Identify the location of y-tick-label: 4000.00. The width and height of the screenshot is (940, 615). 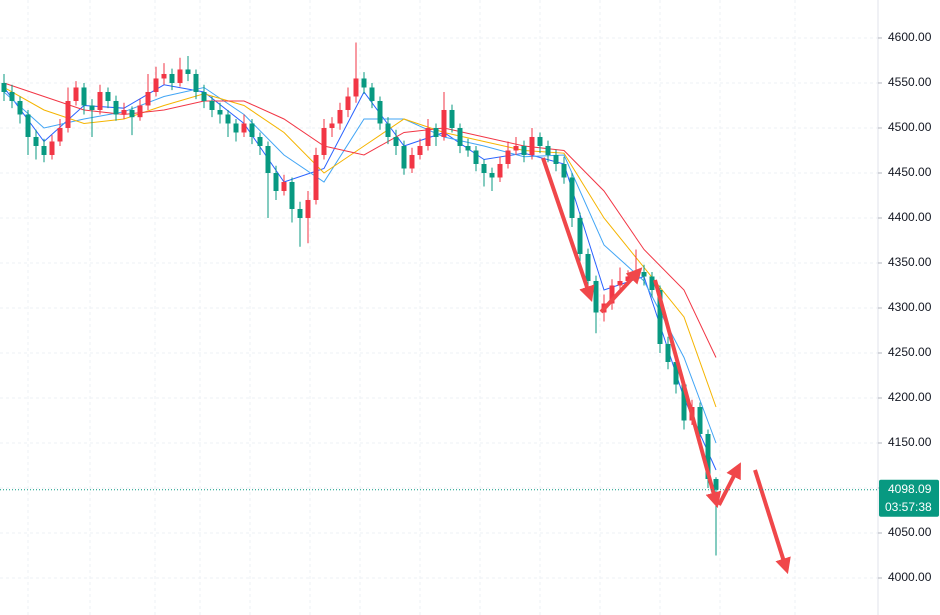
(910, 577).